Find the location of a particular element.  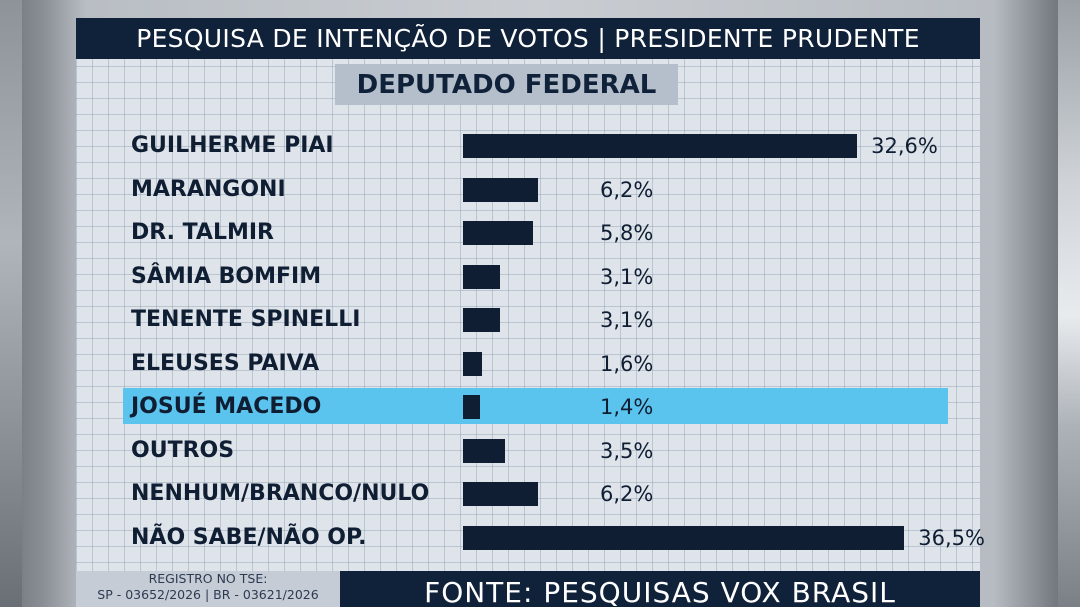

category-label: NÃO SABE/NÃO OP. is located at coordinates (249, 537).